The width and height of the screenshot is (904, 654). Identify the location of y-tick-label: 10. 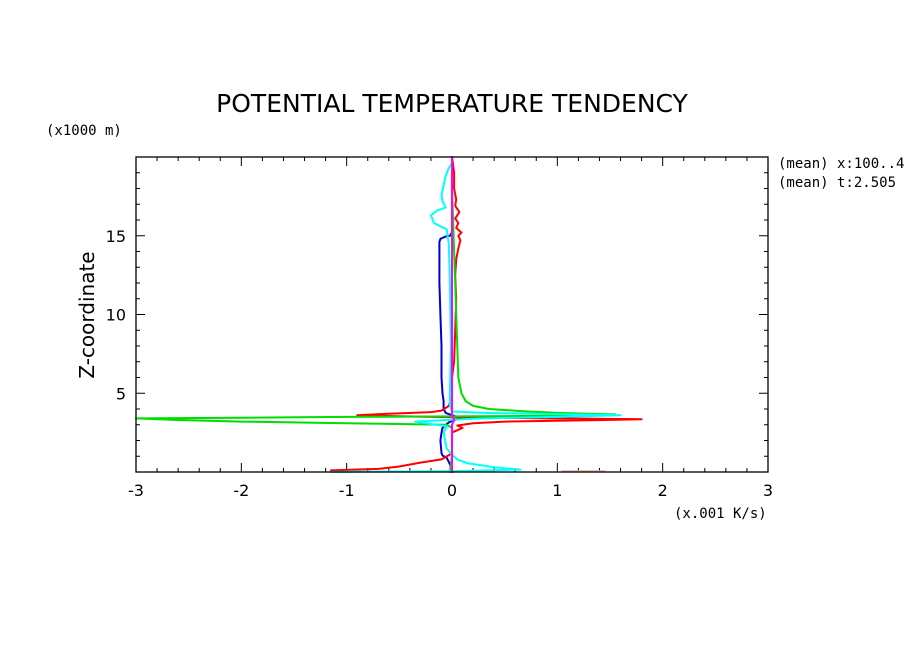
(116, 315).